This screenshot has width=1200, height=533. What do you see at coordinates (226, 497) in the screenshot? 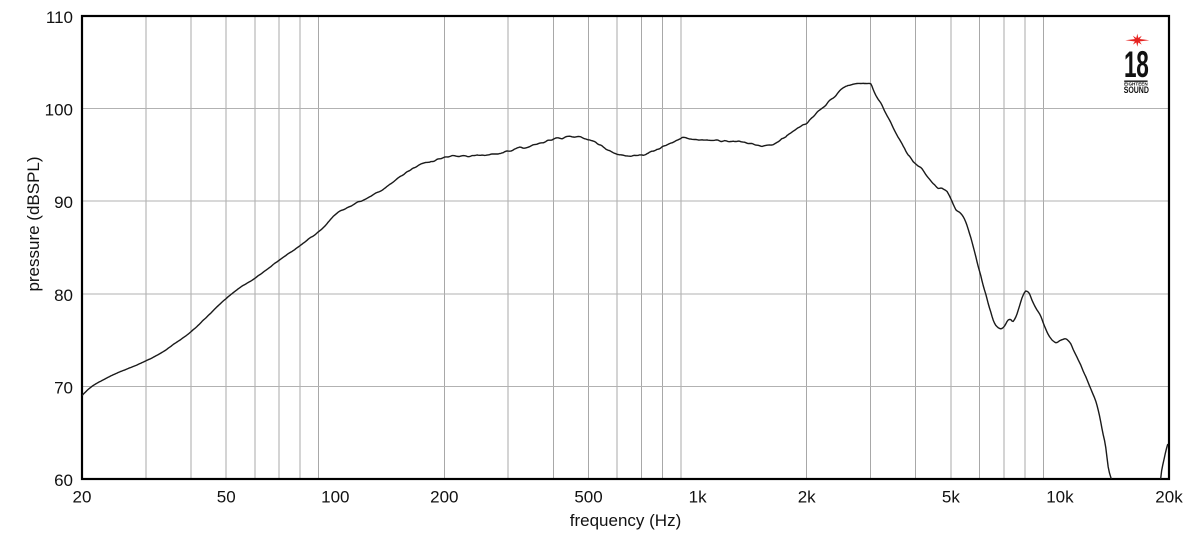
I see `svg-text: 50` at bounding box center [226, 497].